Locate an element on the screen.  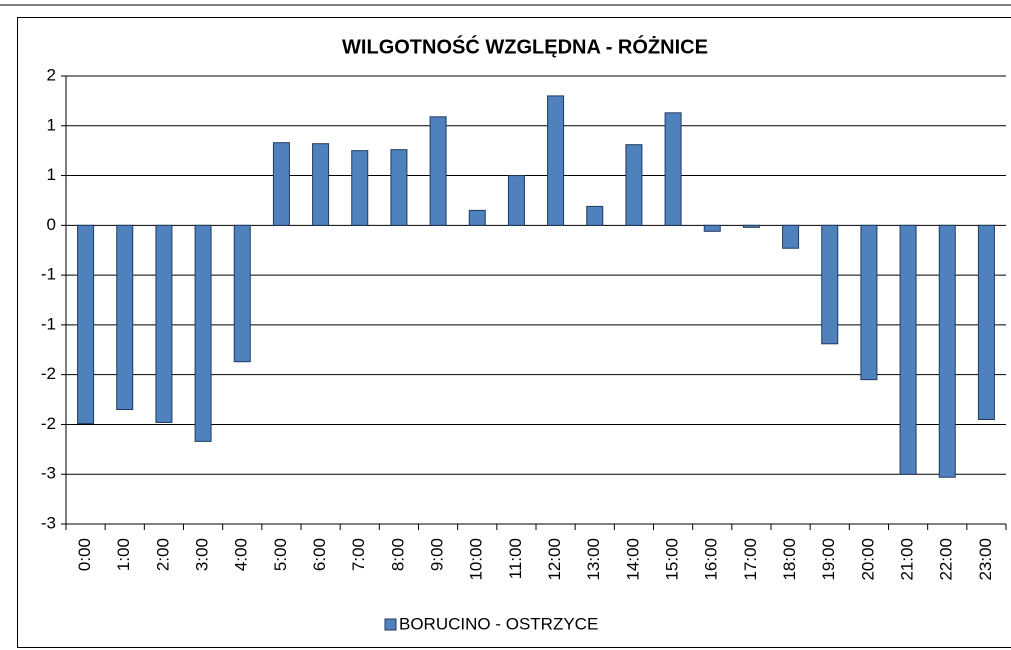
x-tick-label: 1:00 is located at coordinates (123, 554).